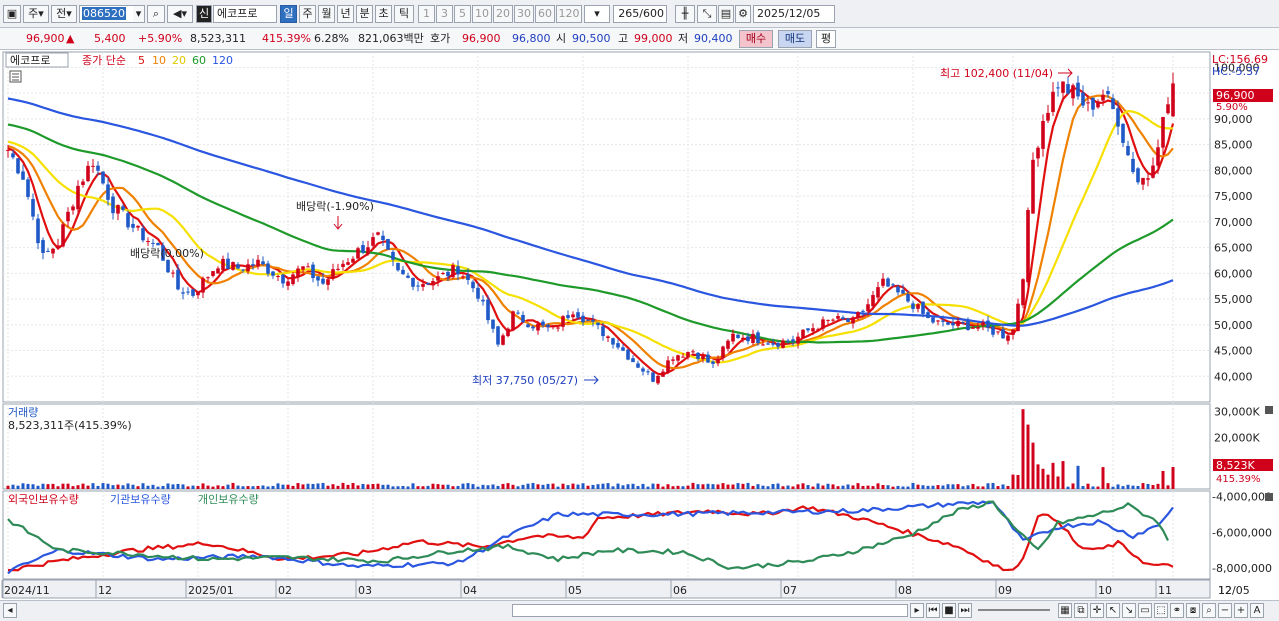 This screenshot has width=1279, height=621. What do you see at coordinates (1097, 610) in the screenshot?
I see `crosshair-icon: ✛` at bounding box center [1097, 610].